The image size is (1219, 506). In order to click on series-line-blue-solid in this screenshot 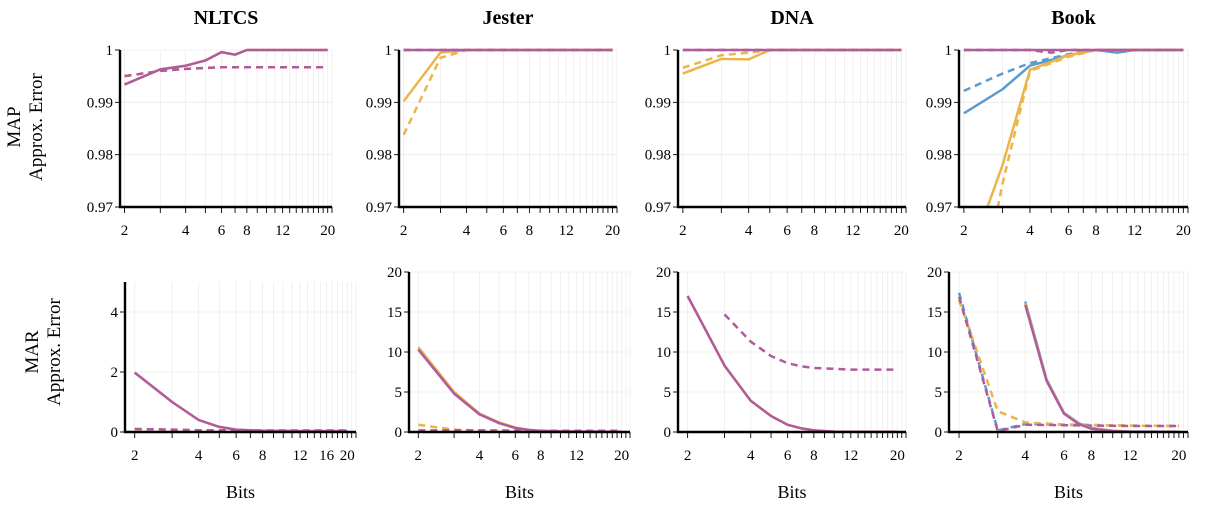, I will do `click(1101, 366)`.